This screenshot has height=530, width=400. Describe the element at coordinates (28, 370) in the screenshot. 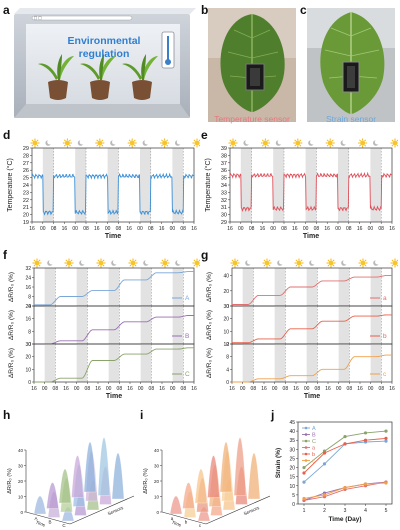

I see `y-tick-label: 10` at that location.